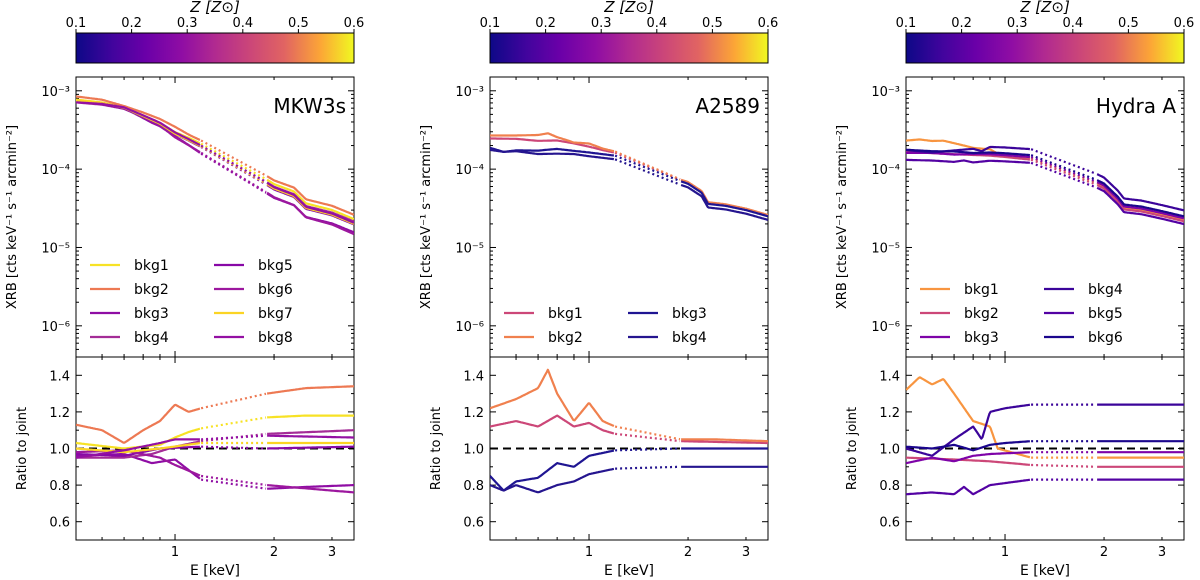 The height and width of the screenshot is (580, 1200). What do you see at coordinates (242, 23) in the screenshot?
I see `colorbar-tick-label: 0.4` at bounding box center [242, 23].